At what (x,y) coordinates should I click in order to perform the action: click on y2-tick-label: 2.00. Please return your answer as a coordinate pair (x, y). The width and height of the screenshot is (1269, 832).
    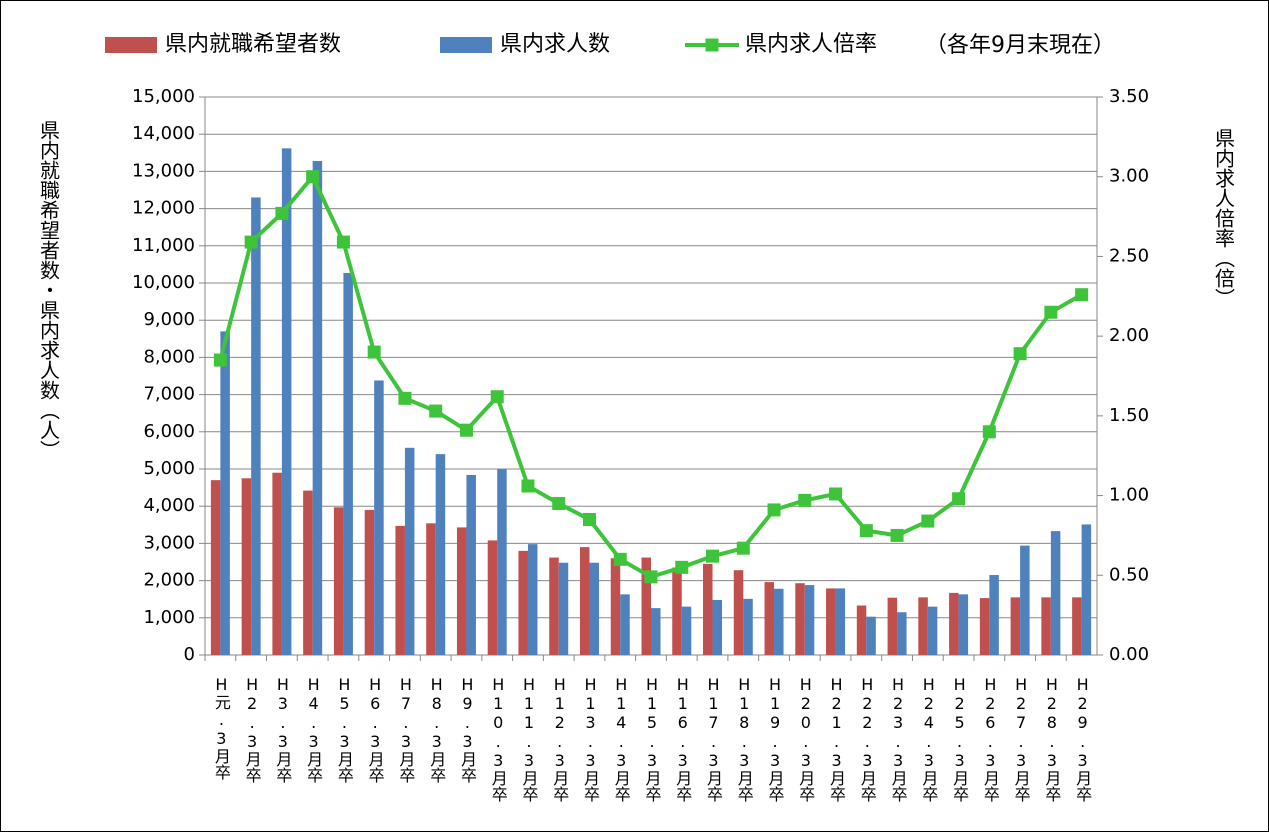
    Looking at the image, I should click on (1129, 335).